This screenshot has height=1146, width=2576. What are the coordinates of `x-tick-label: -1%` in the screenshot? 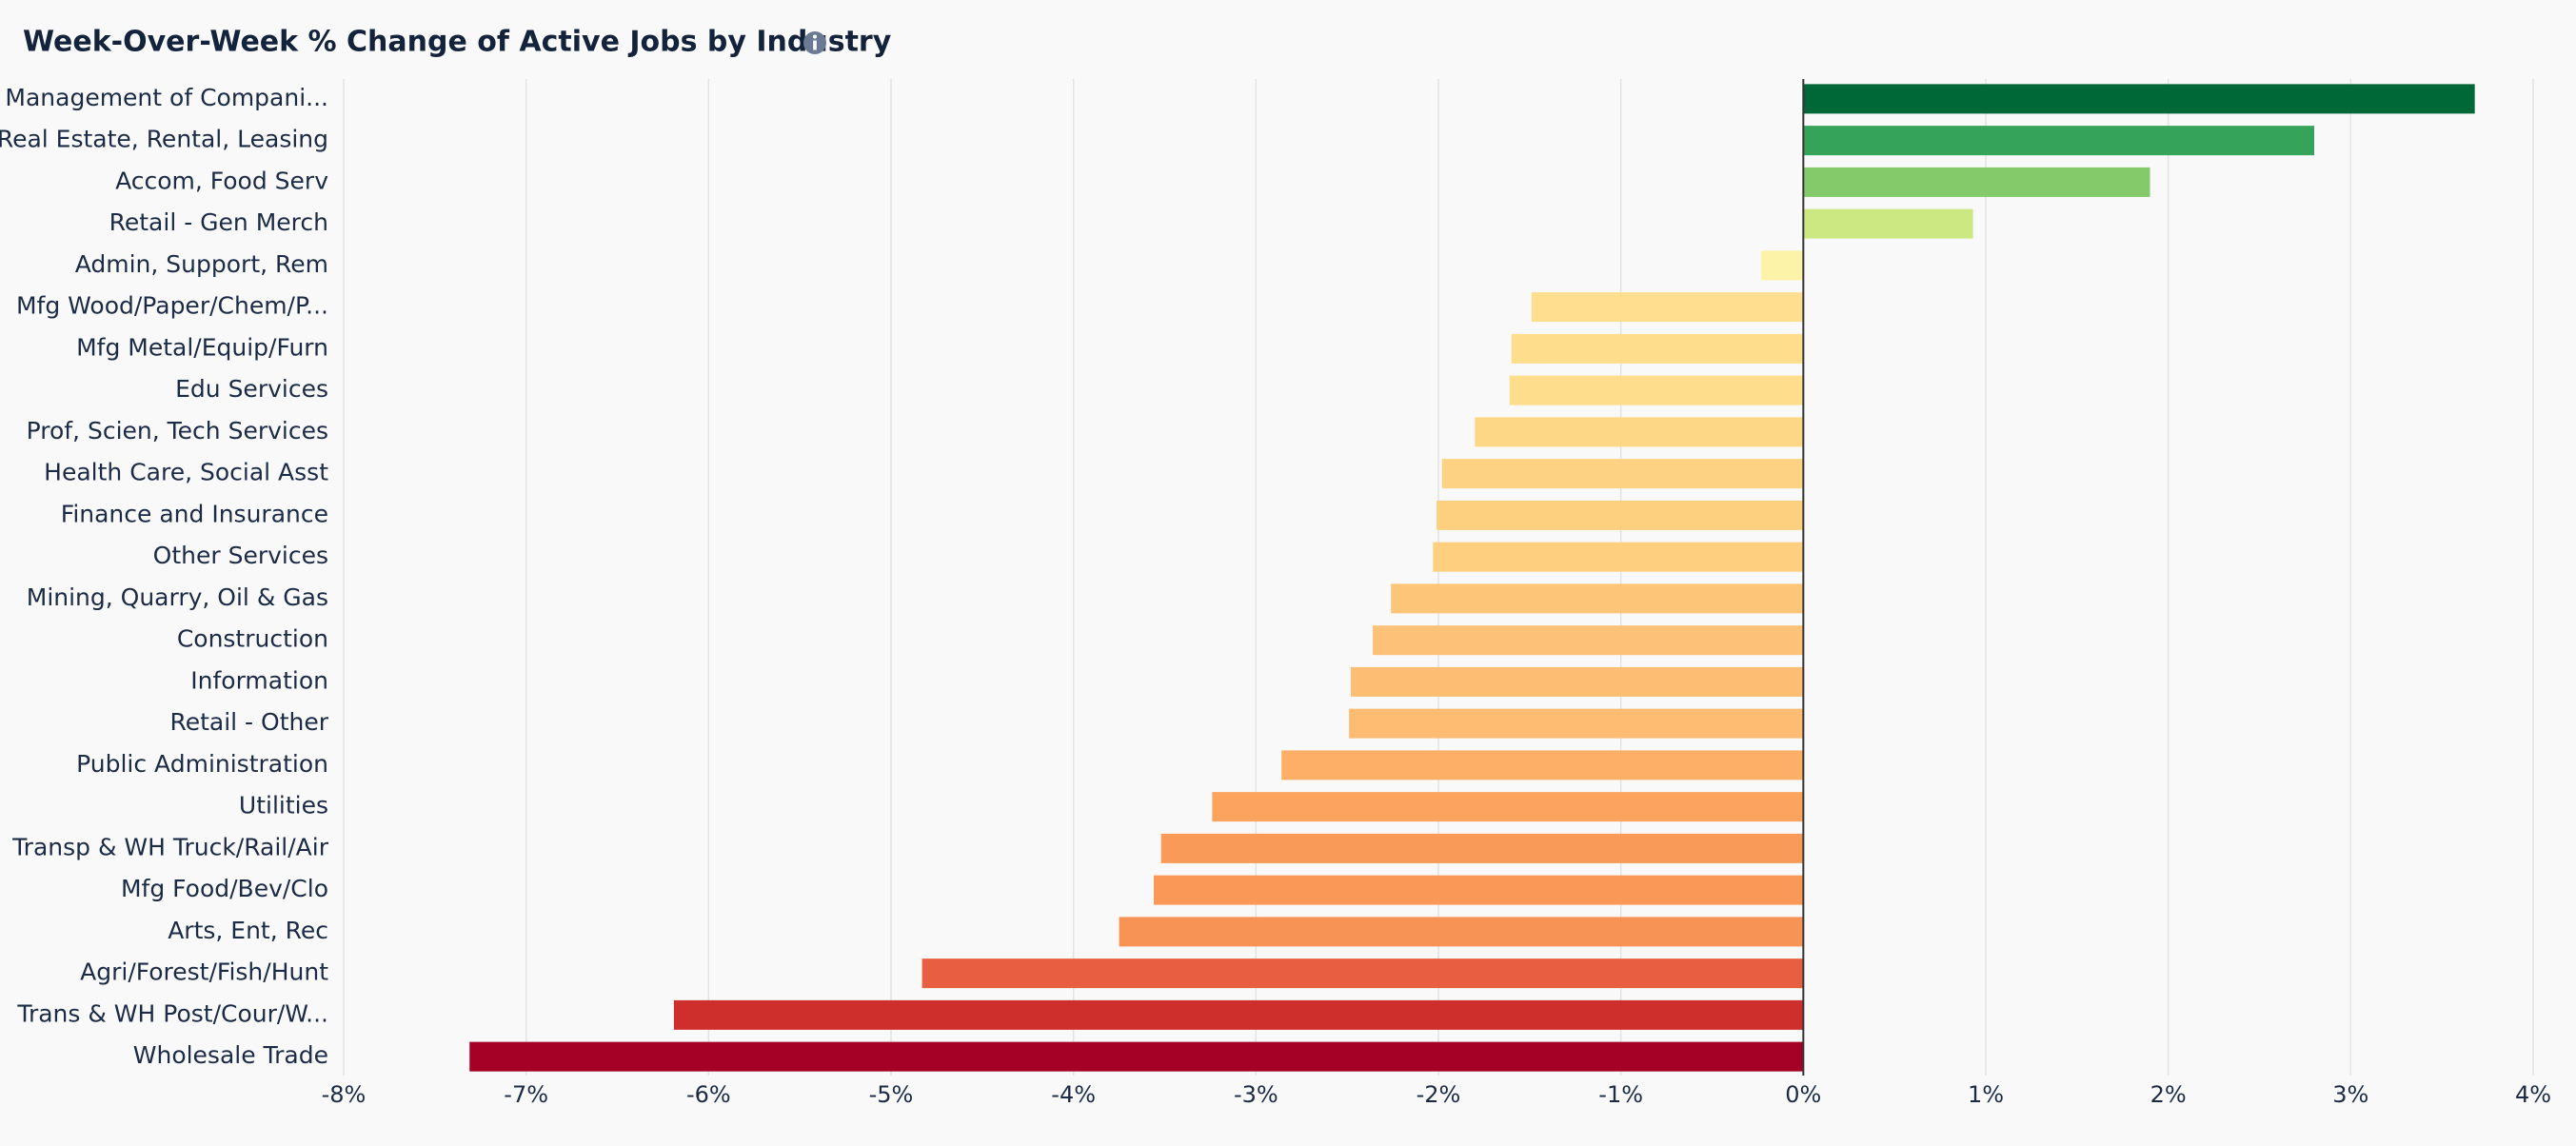 It's located at (1620, 1094).